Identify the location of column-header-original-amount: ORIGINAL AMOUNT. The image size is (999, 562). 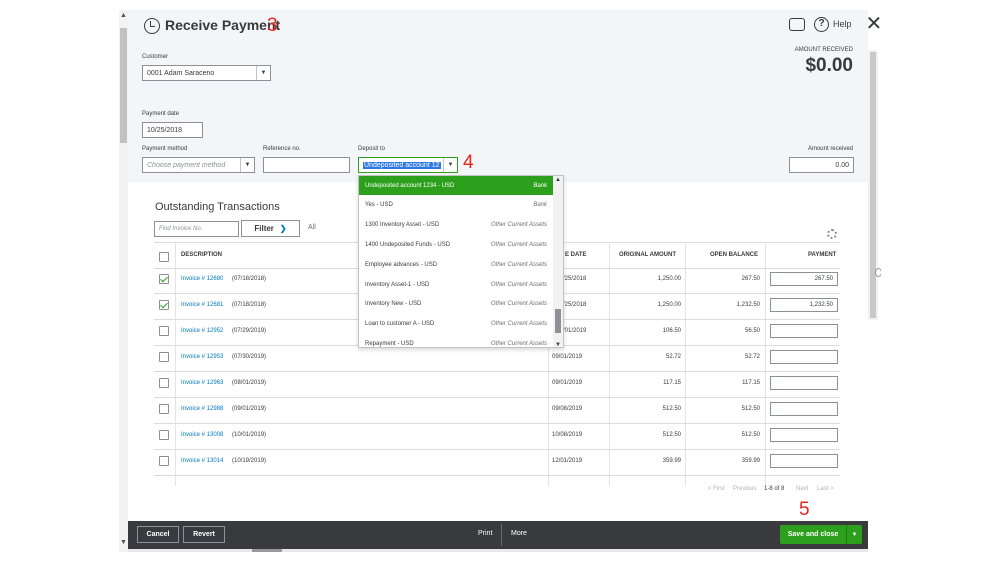
(647, 255).